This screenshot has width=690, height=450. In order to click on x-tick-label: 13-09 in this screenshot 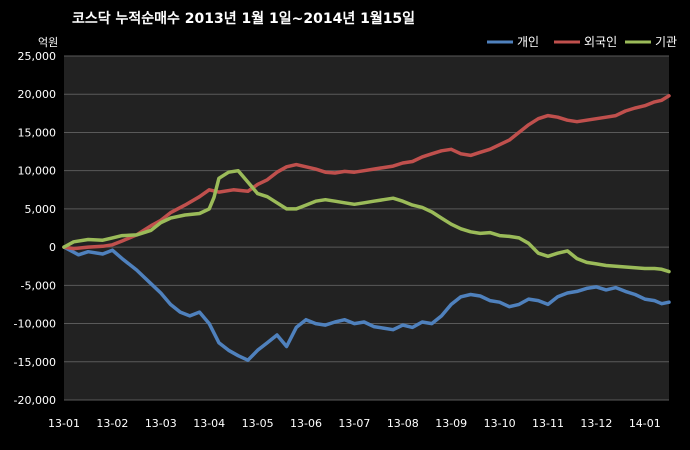, I will do `click(451, 423)`.